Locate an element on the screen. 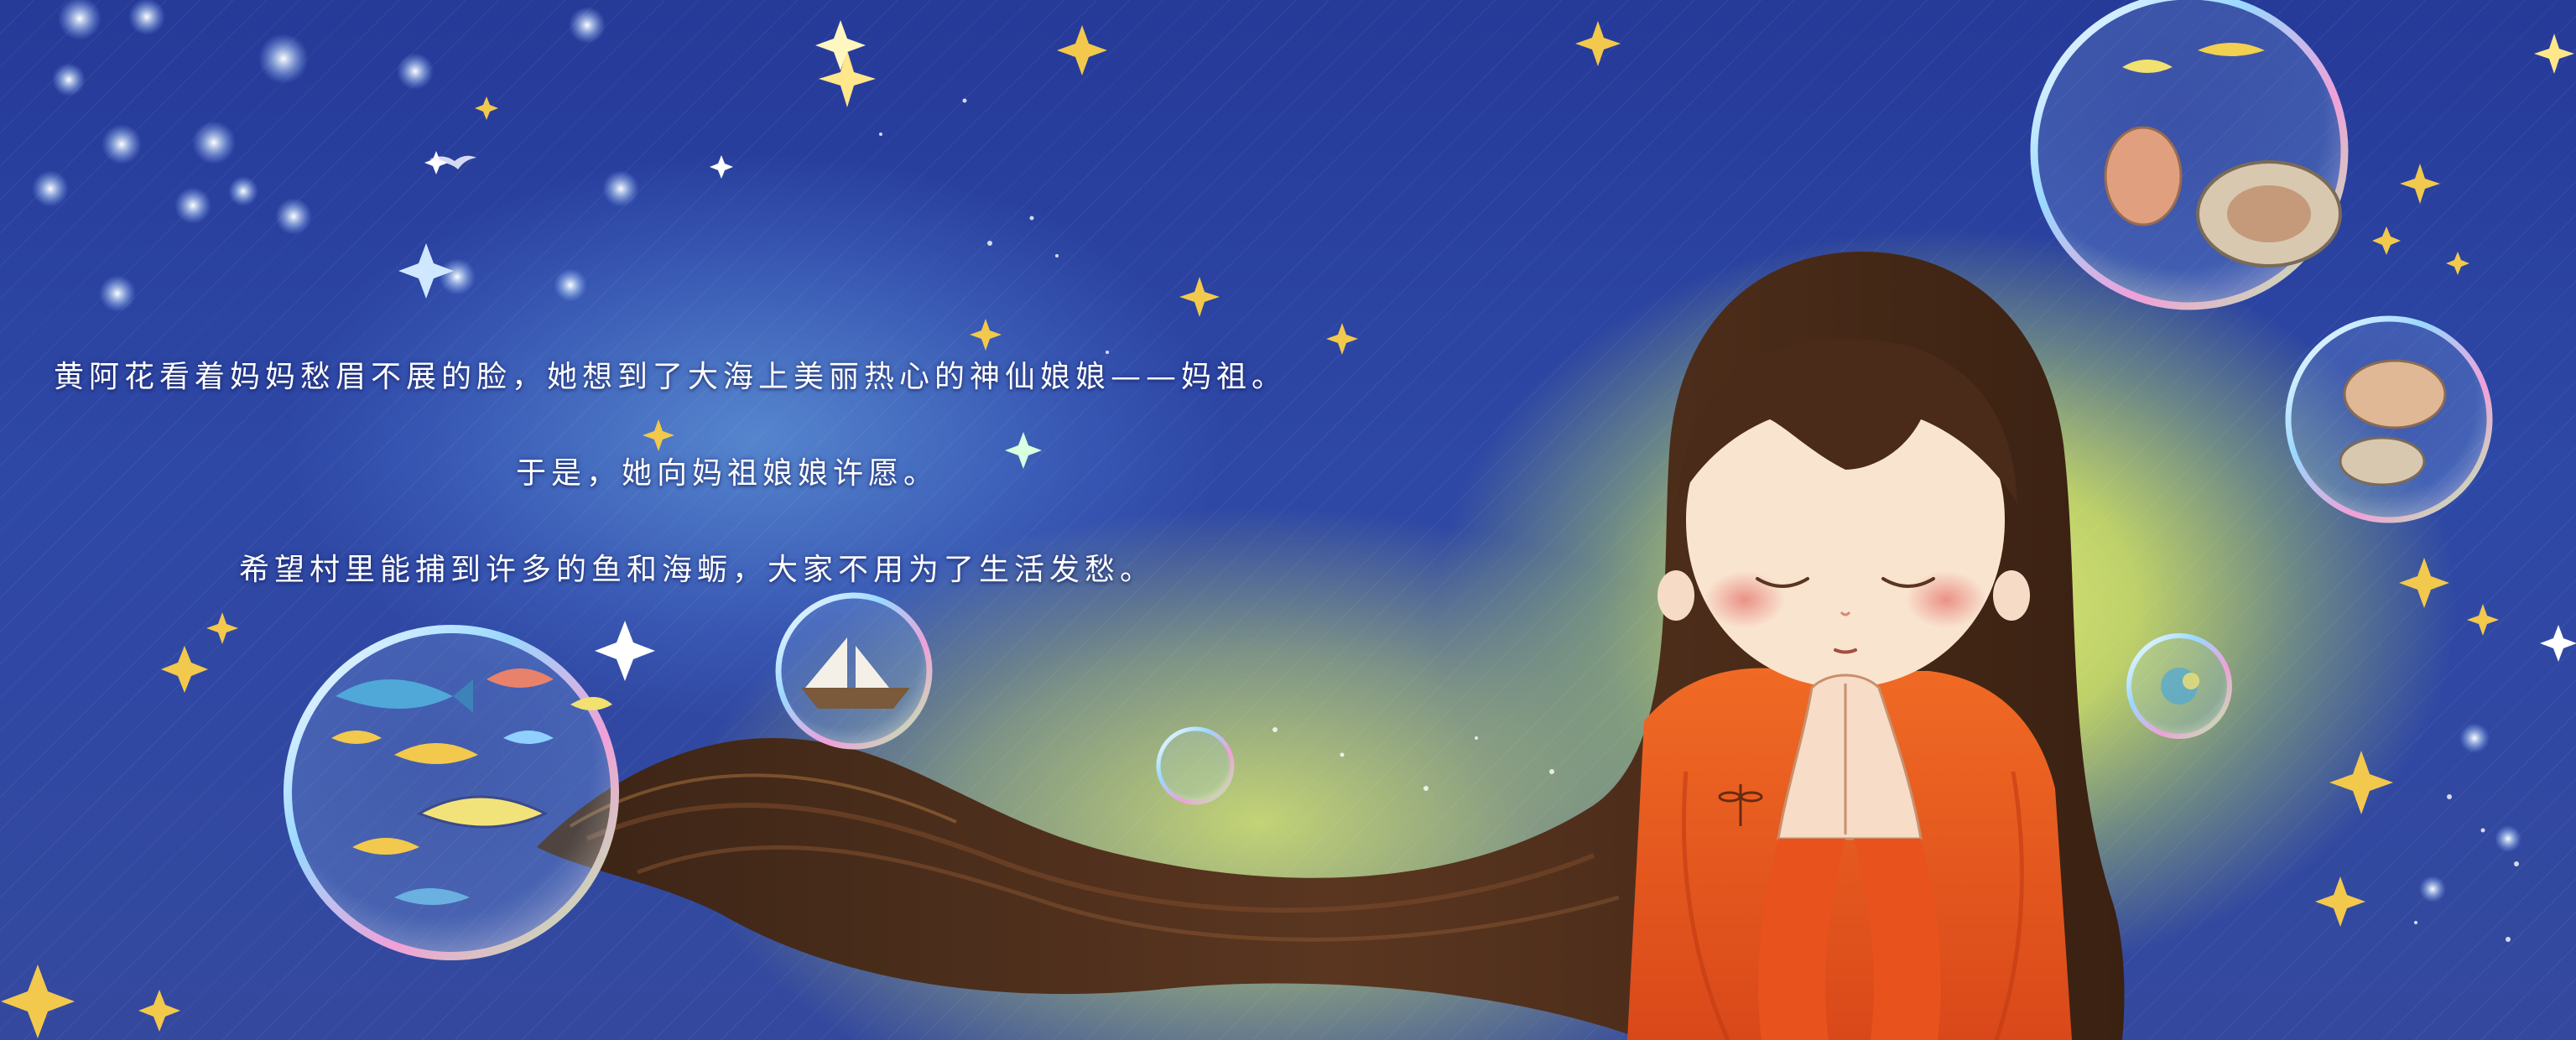  story-line-1: 黄阿花看着妈妈愁眉不展的脸，她想到了大海上美丽热心的神仙娘娘——妈祖。 is located at coordinates (671, 377).